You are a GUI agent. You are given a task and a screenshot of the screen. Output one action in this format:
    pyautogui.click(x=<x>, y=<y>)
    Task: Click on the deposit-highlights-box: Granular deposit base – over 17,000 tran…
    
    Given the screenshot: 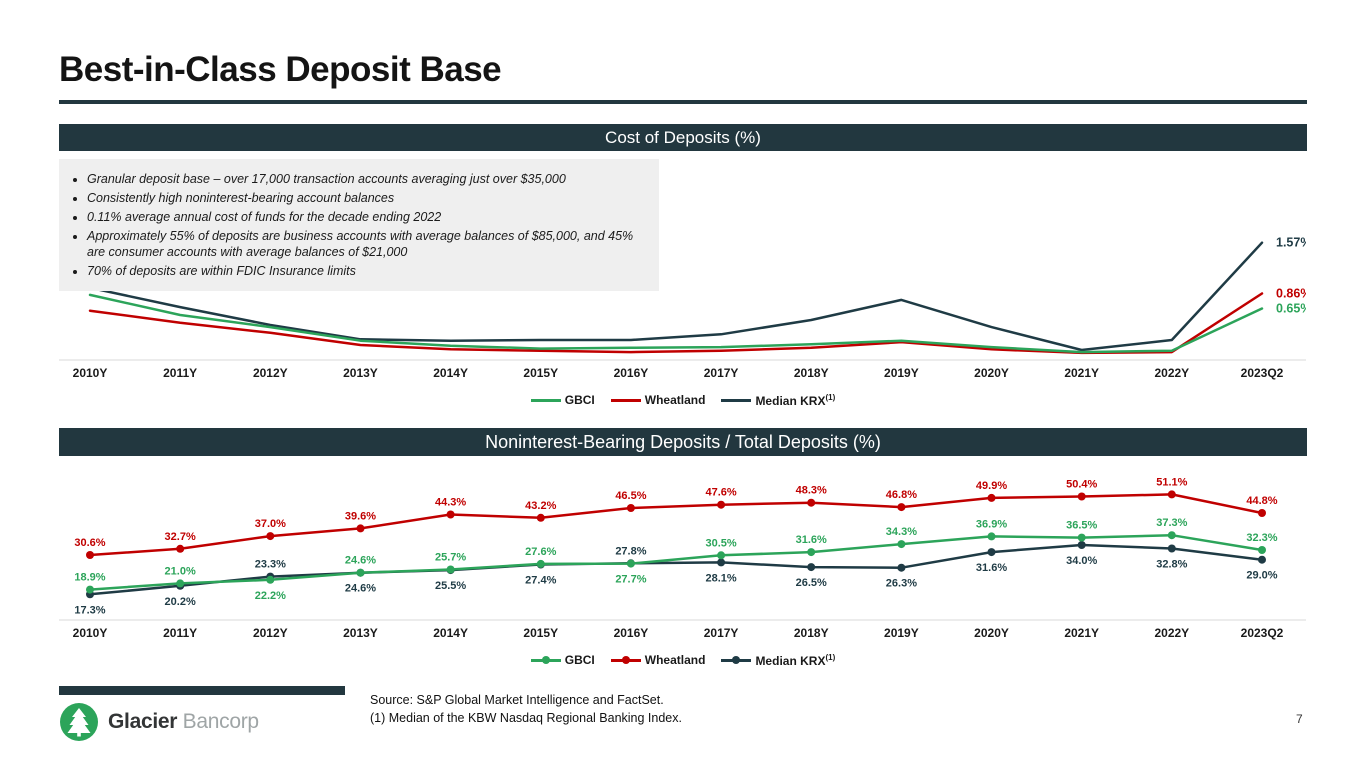 What is the action you would take?
    pyautogui.click(x=359, y=225)
    